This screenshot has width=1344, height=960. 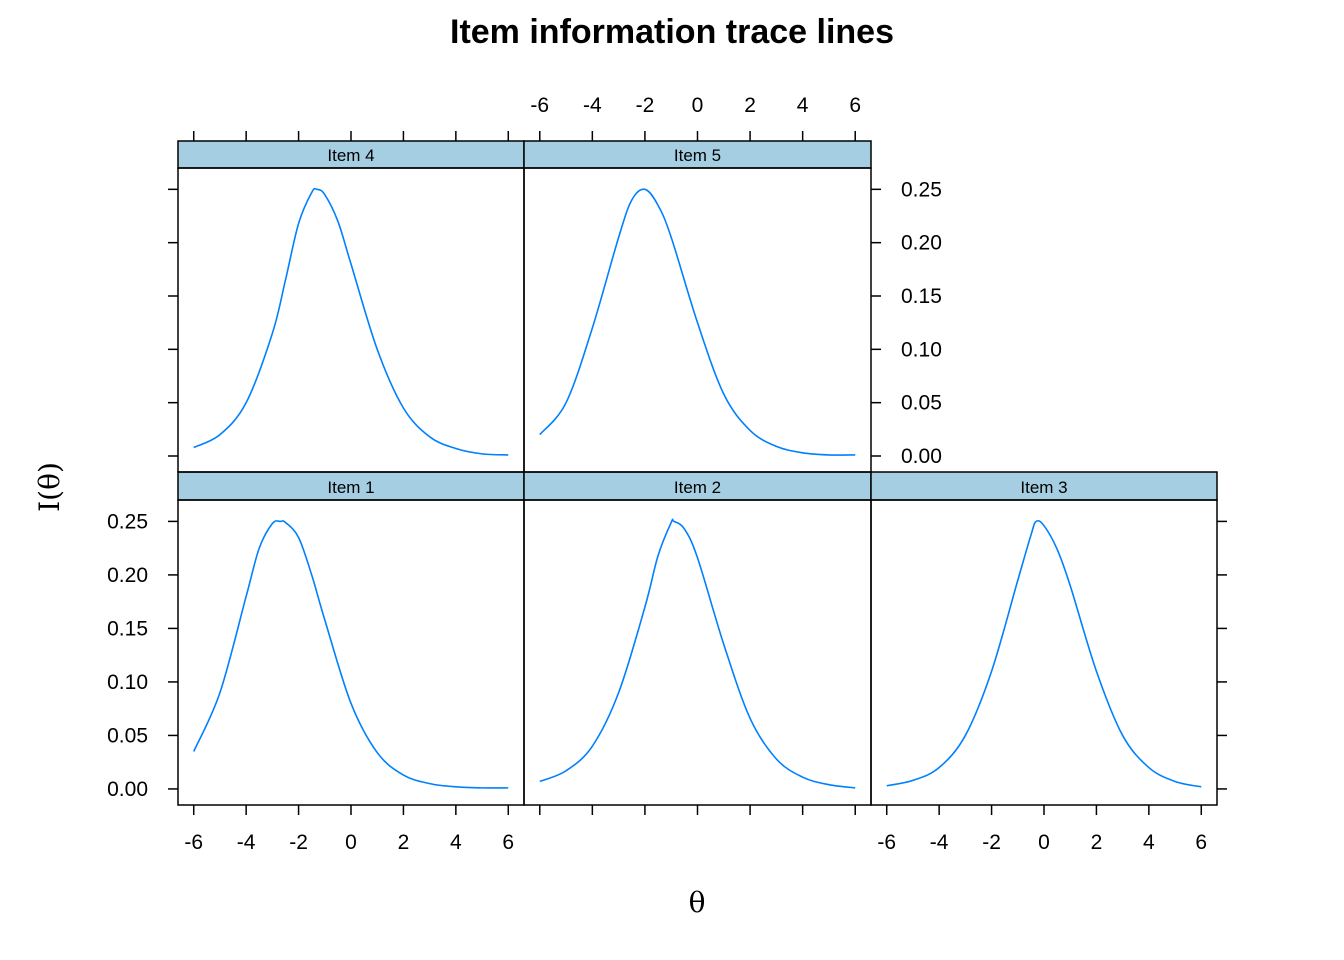 I want to click on panel-item-5: Item 5, so click(x=697, y=306).